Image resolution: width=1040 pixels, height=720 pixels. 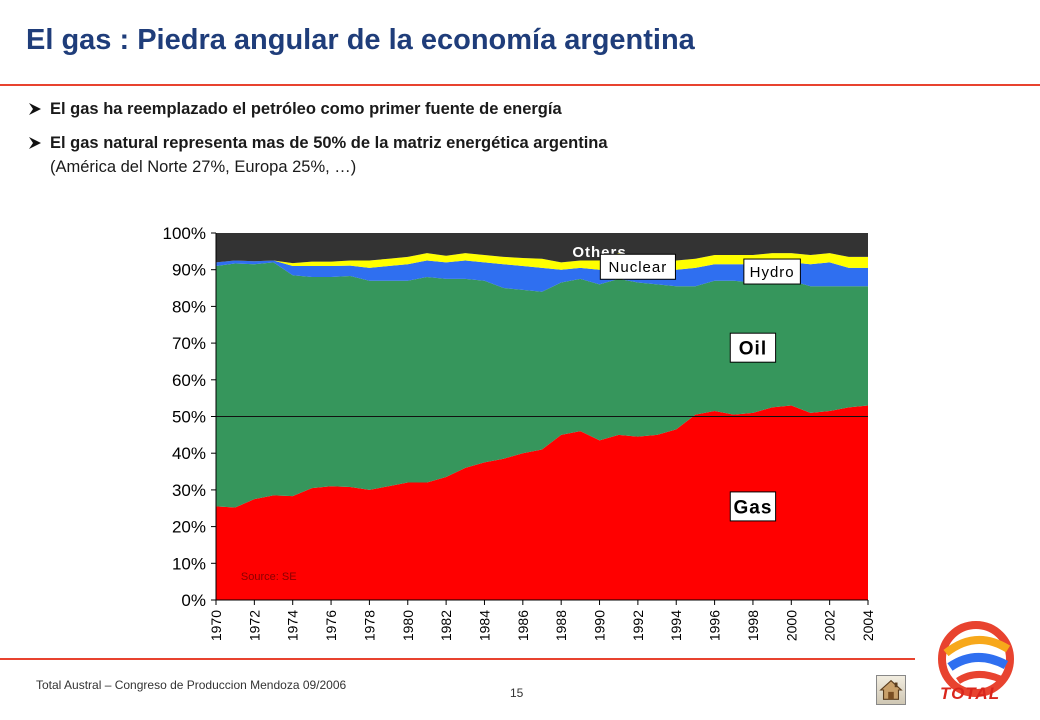 I want to click on x-tick-label: 1988, so click(x=561, y=625).